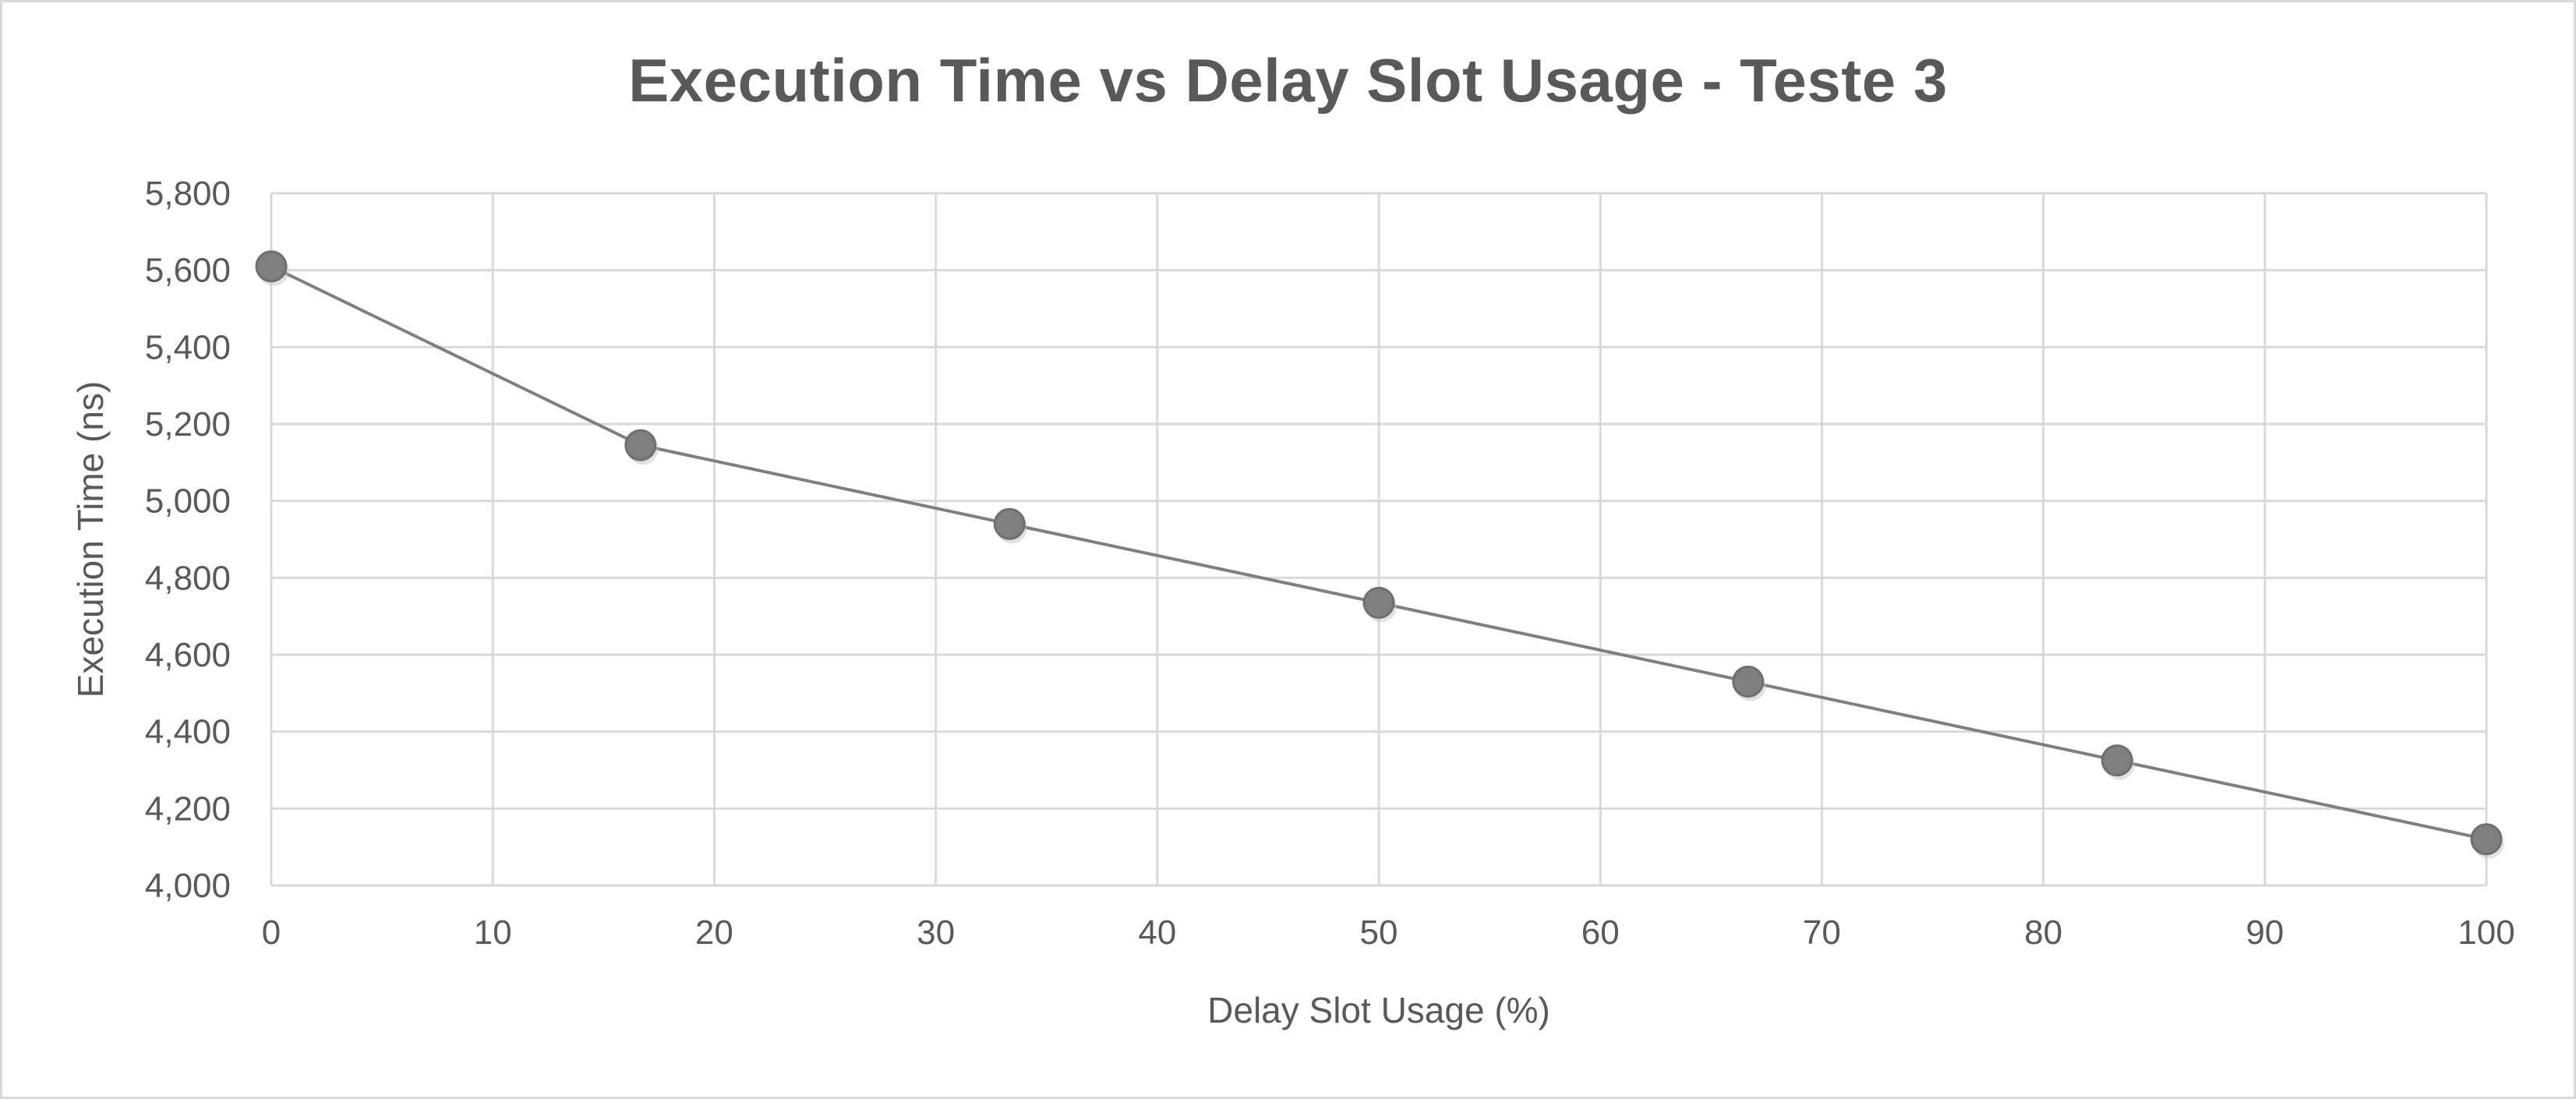 This screenshot has height=1099, width=2576. What do you see at coordinates (1378, 1010) in the screenshot?
I see `x-axis-title: Delay Slot Usage (%)` at bounding box center [1378, 1010].